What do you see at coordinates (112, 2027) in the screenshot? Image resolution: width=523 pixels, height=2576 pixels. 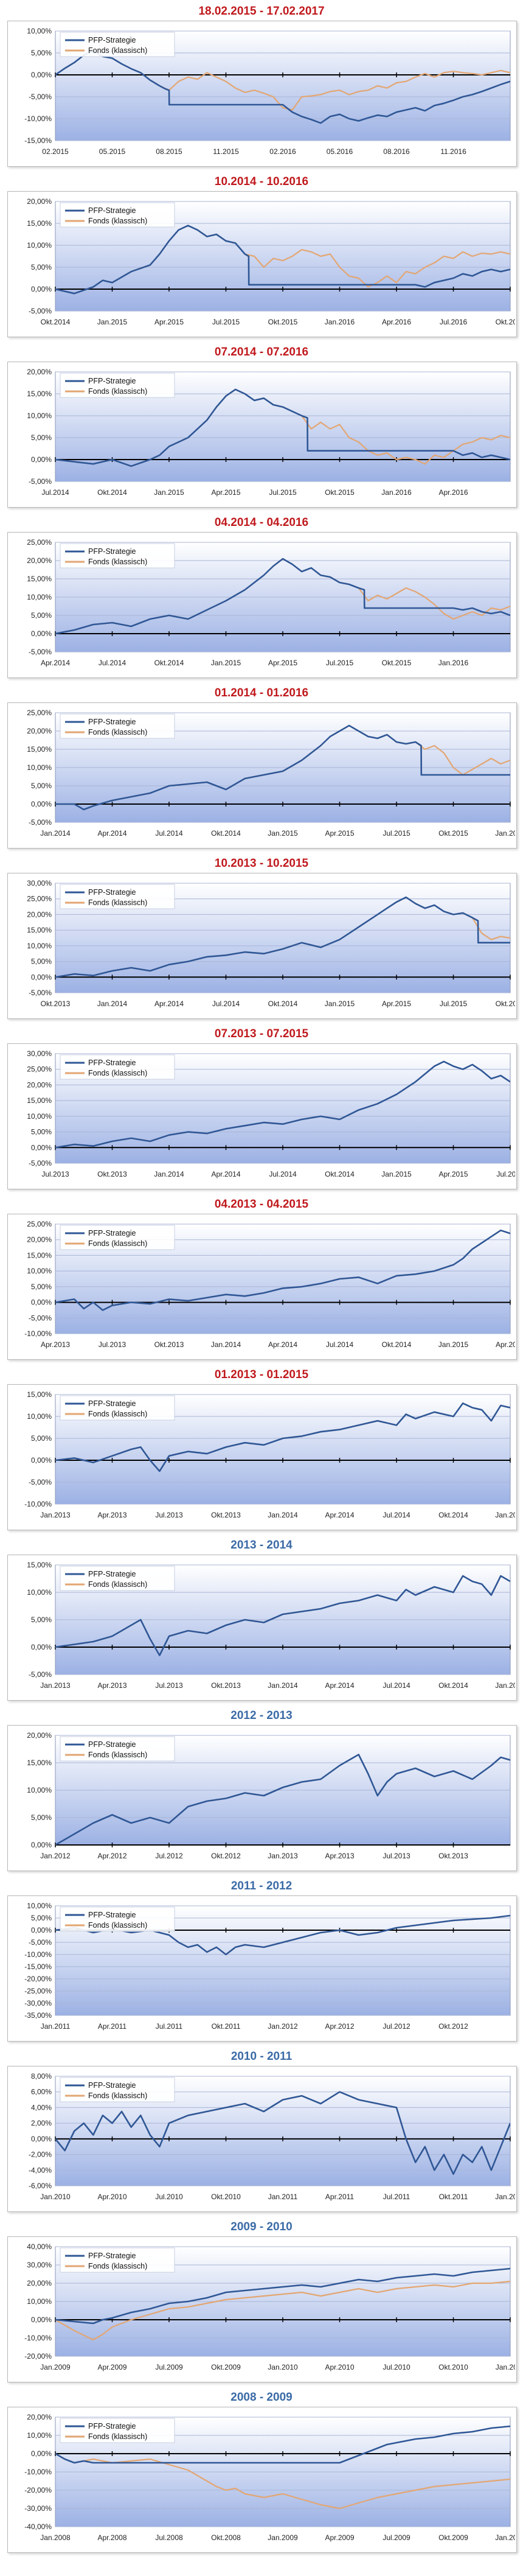 I see `x-tick-label: Apr.2011` at bounding box center [112, 2027].